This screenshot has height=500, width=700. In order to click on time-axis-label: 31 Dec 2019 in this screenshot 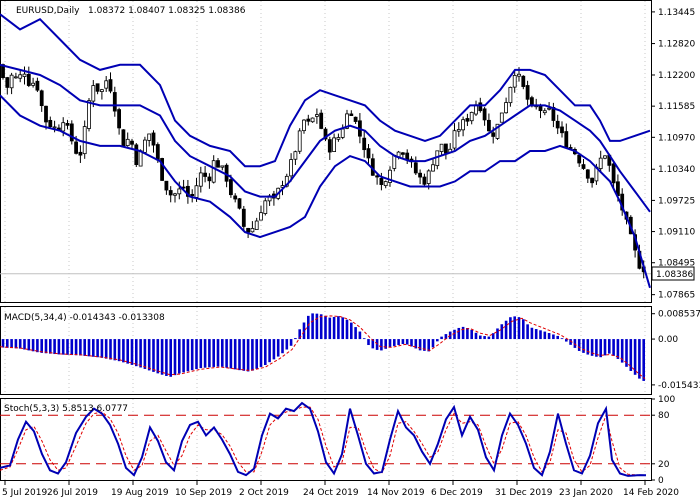, I will do `click(524, 493)`.